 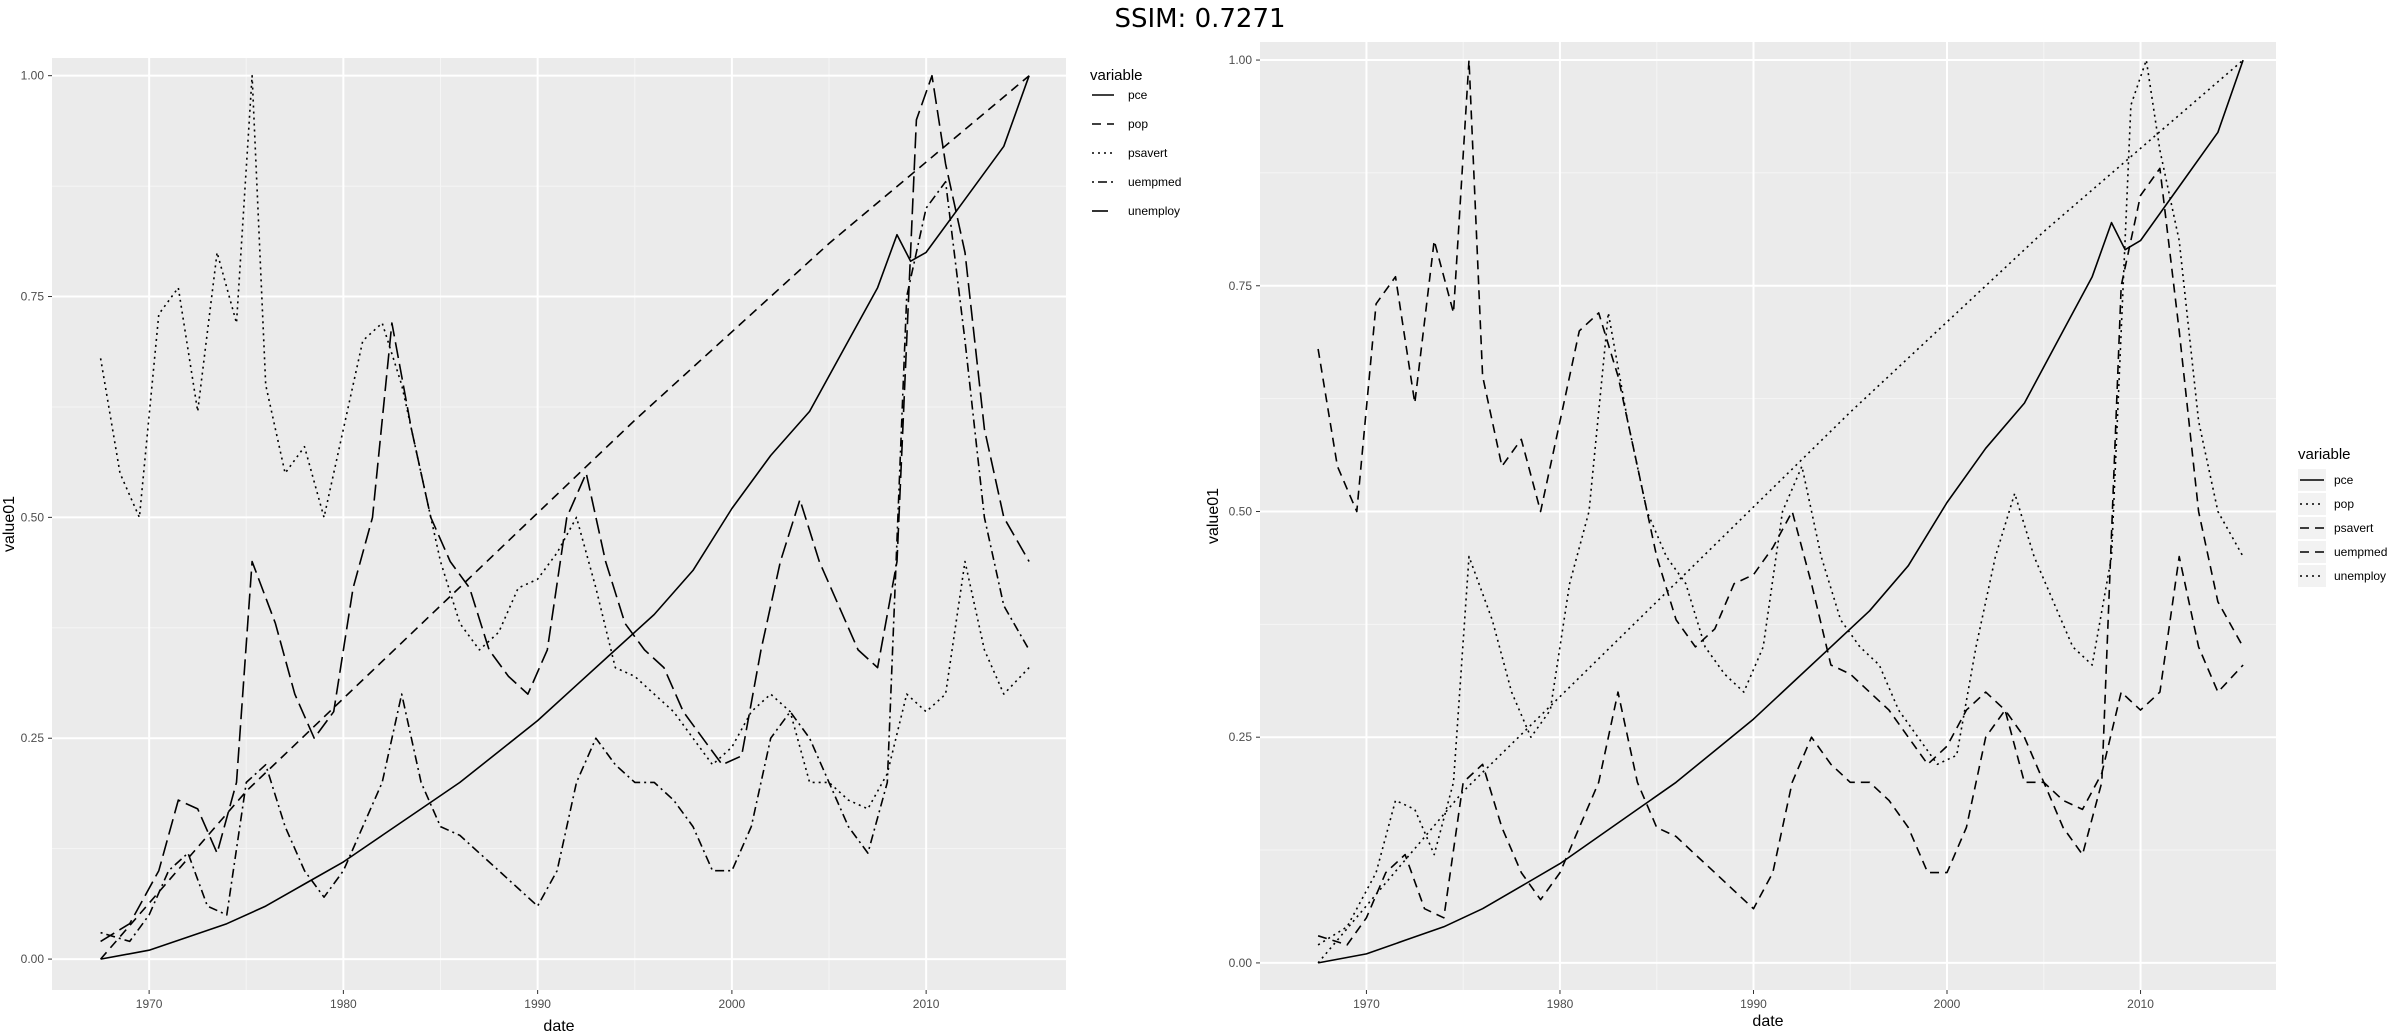 I want to click on left-y-ticks: 0.00 0.25 0.50 0.75 1.00, so click(x=36, y=517).